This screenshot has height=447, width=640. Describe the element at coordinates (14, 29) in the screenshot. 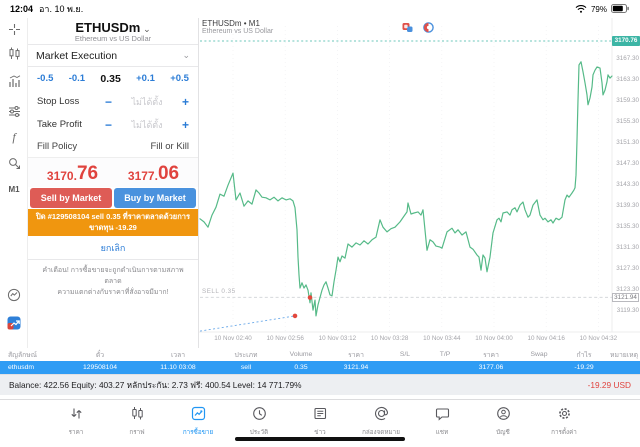

I see `crosshair-icon` at that location.